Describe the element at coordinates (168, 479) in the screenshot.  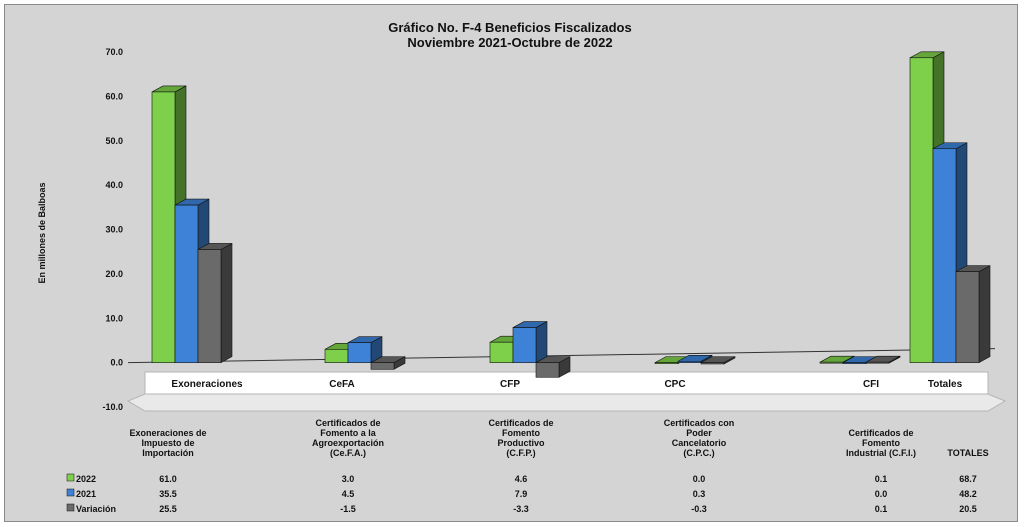
I see `data-label: 61.0` at that location.